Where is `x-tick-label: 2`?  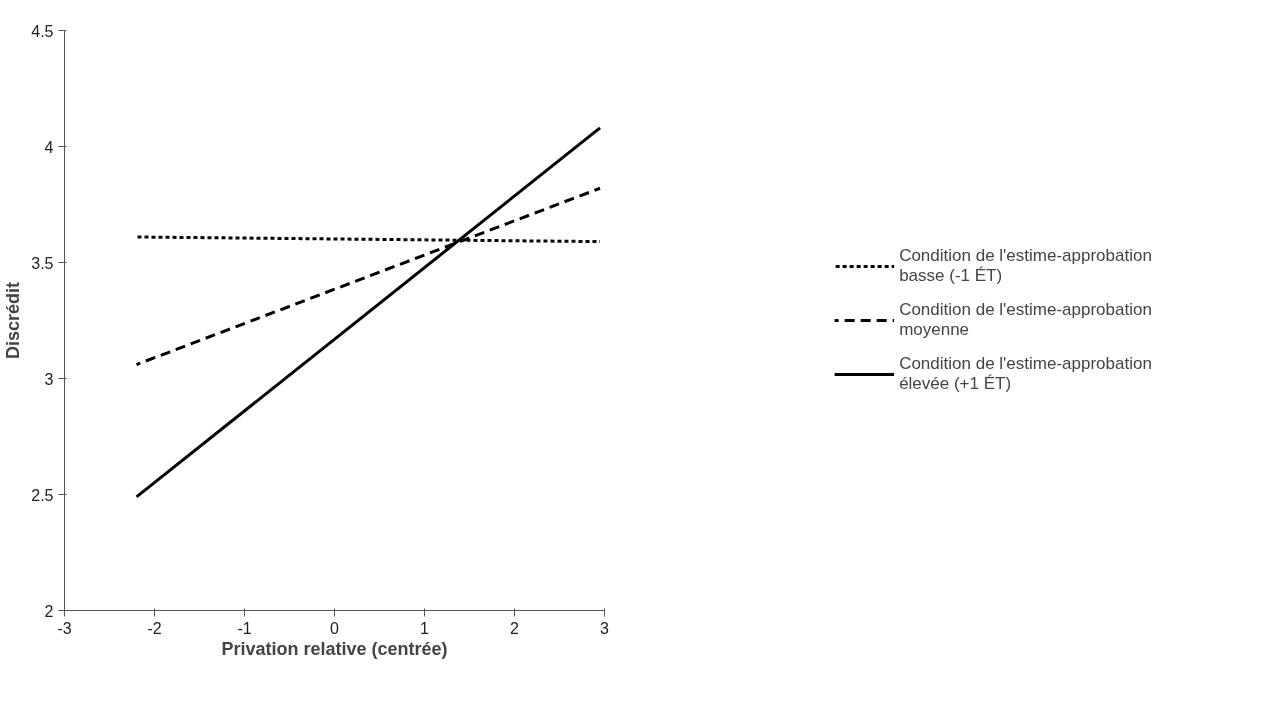 x-tick-label: 2 is located at coordinates (515, 628).